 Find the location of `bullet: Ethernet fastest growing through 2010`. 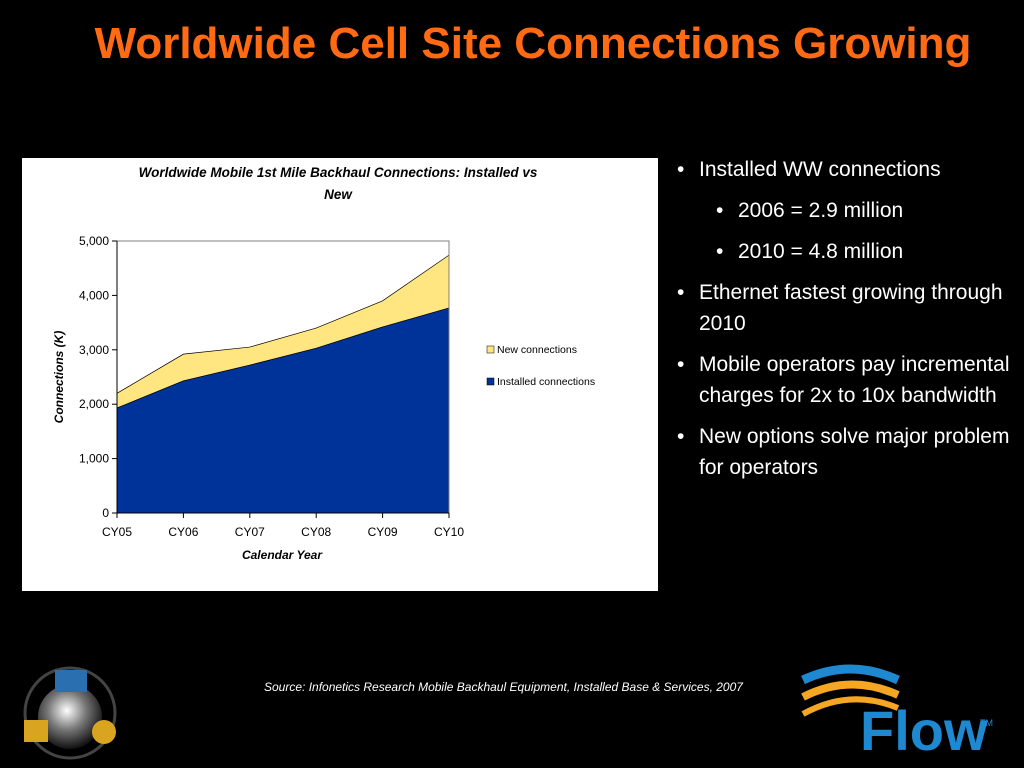

bullet: Ethernet fastest growing through 2010 is located at coordinates (844, 308).